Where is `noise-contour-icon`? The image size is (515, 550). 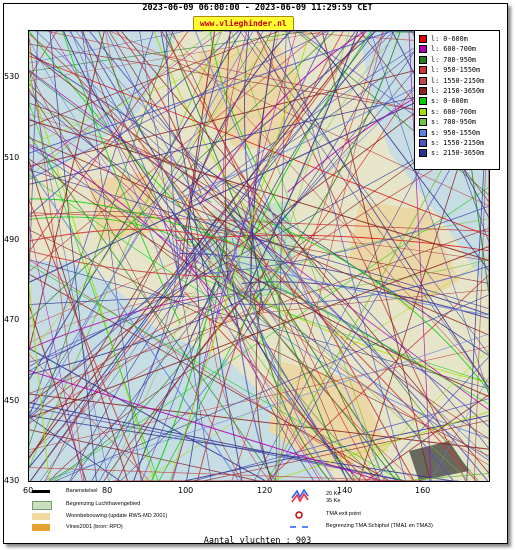
noise-contour-icon is located at coordinates (300, 495).